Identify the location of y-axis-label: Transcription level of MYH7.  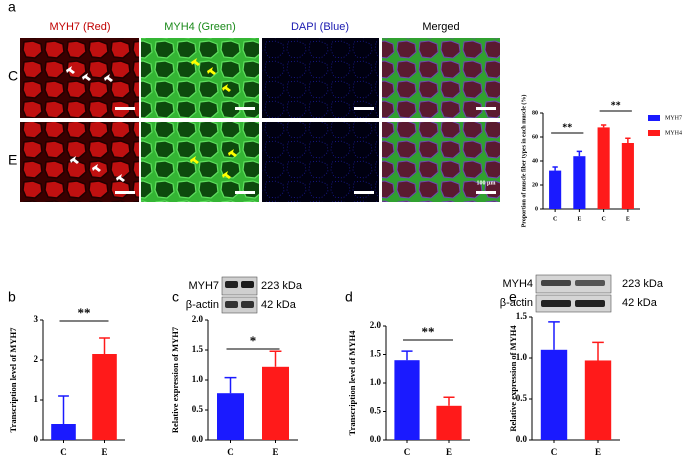
(13, 380).